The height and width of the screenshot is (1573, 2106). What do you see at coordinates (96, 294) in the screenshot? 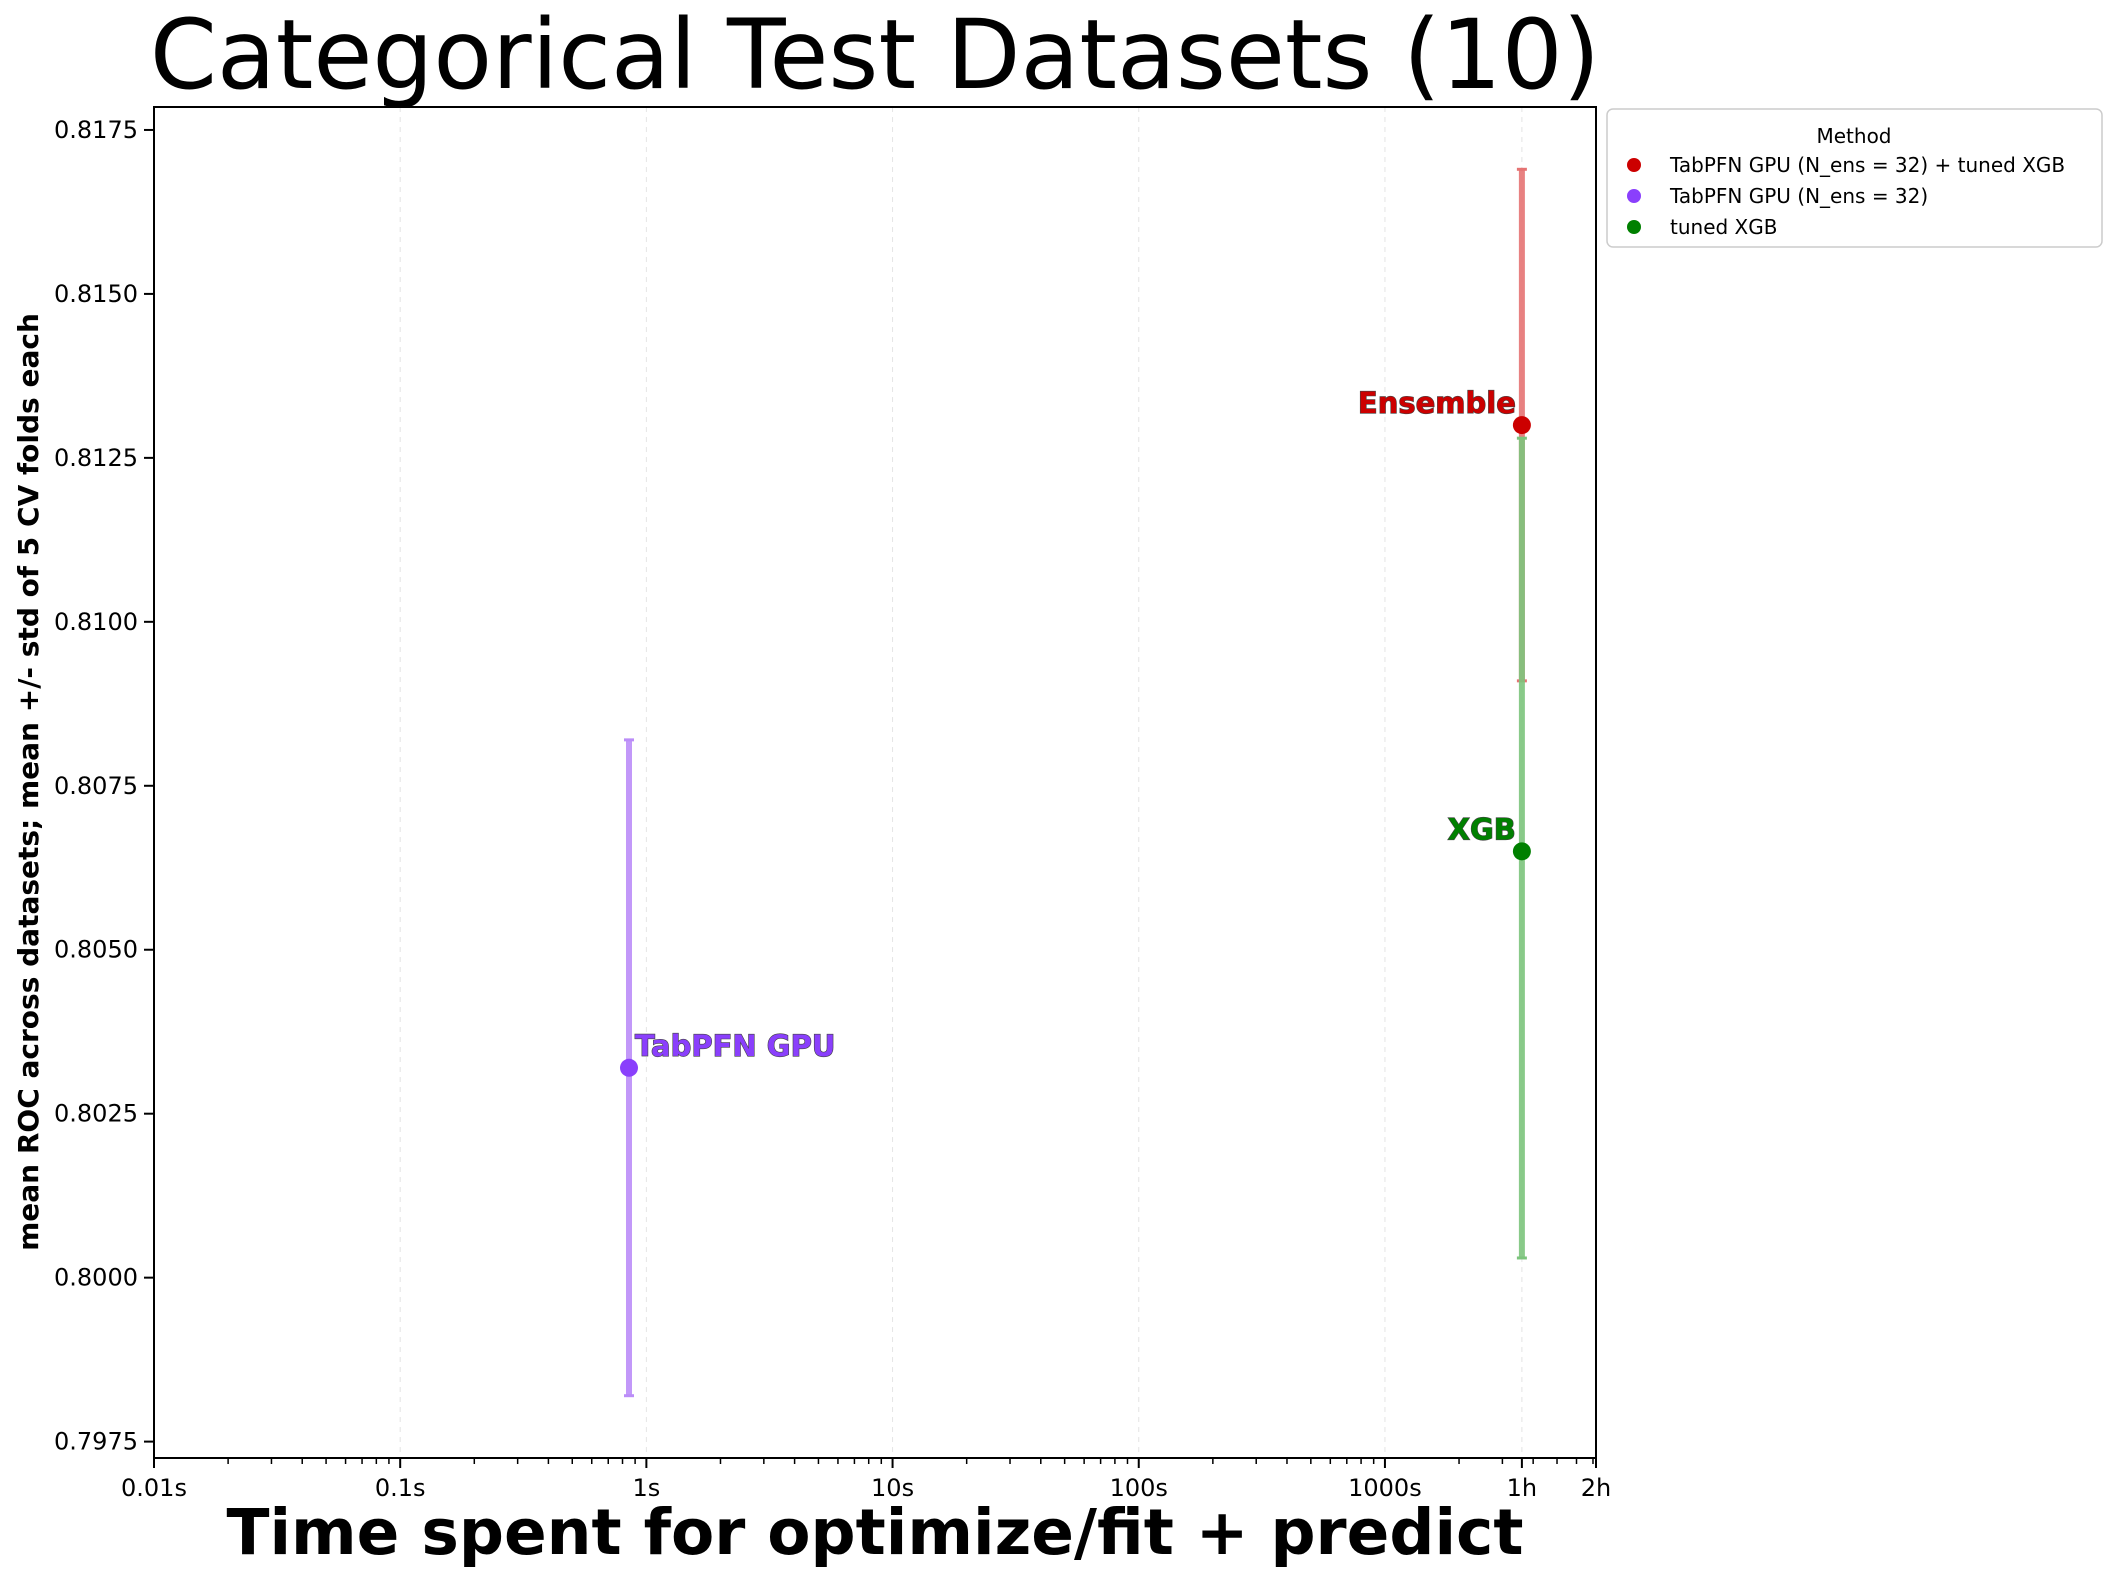
I see `y-tick-label: 0.8150` at bounding box center [96, 294].